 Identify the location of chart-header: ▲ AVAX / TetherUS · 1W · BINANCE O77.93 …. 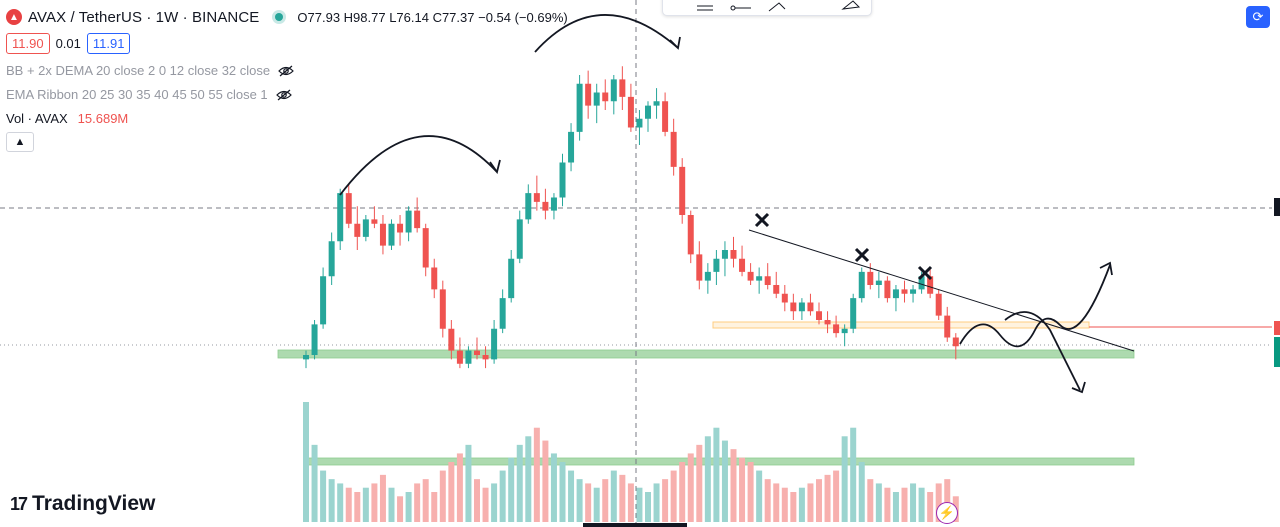
(287, 17).